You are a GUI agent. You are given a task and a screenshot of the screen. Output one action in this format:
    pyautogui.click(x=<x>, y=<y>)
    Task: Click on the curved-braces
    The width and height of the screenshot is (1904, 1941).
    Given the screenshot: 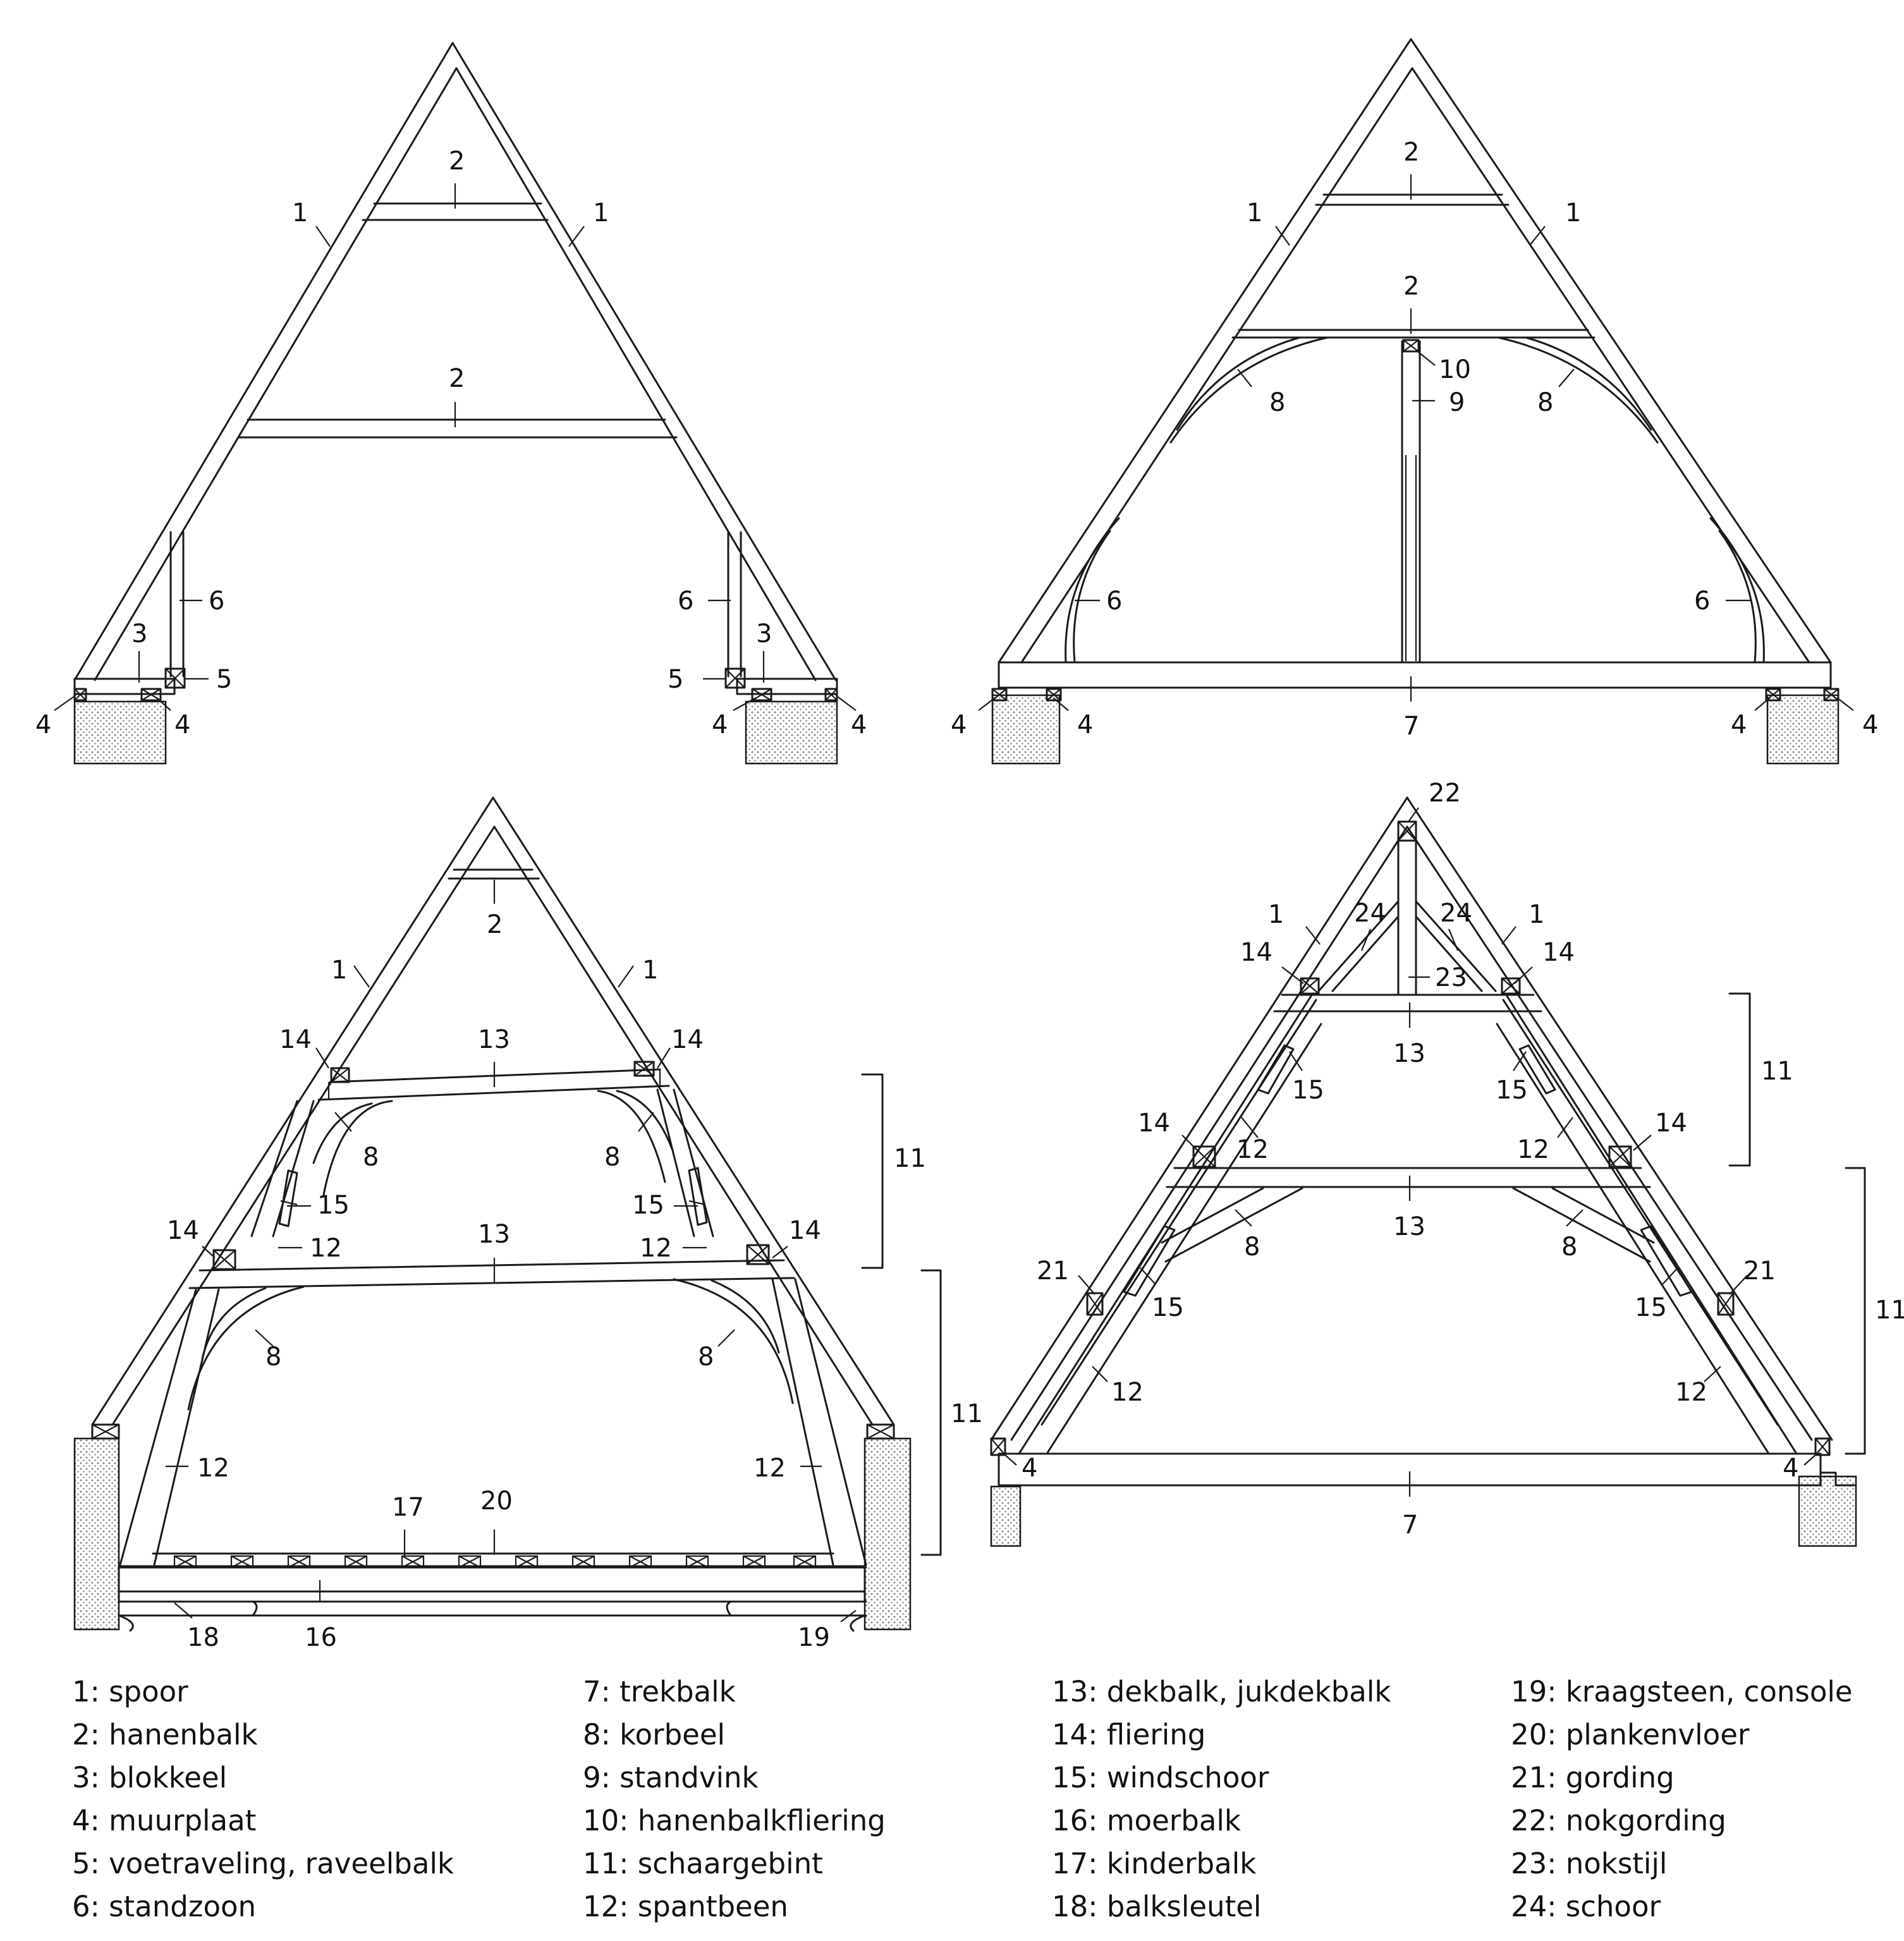 What is the action you would take?
    pyautogui.click(x=1414, y=390)
    